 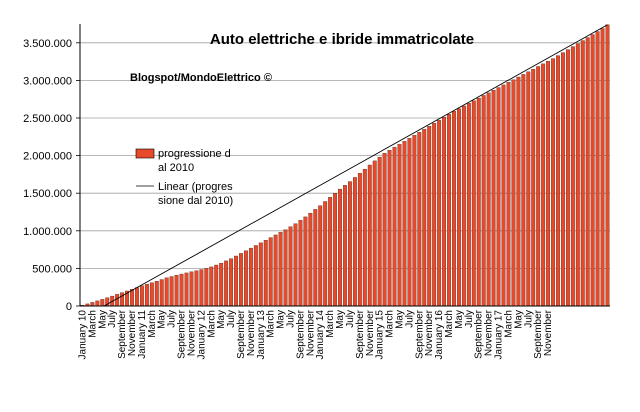 I want to click on y-tick-label: 3.000.000, so click(x=47, y=81).